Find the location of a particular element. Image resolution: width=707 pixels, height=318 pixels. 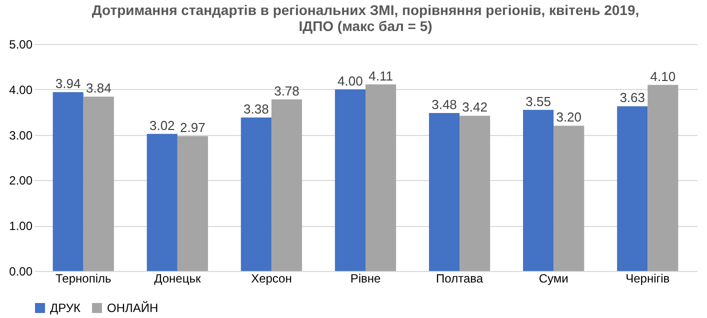

y-tick-label: 1.00 is located at coordinates (21, 226).